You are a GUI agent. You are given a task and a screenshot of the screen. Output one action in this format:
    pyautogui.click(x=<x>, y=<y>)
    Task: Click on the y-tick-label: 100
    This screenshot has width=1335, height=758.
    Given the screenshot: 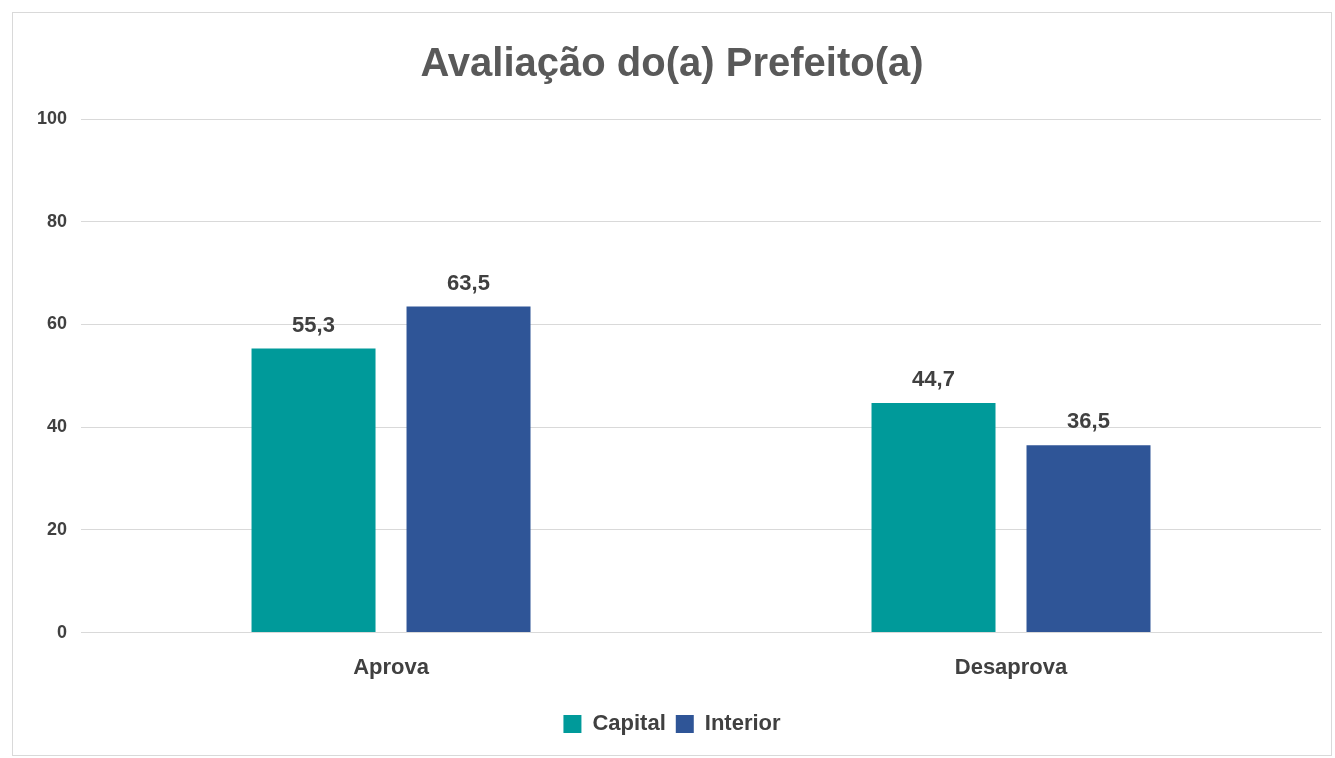 What is the action you would take?
    pyautogui.click(x=52, y=117)
    